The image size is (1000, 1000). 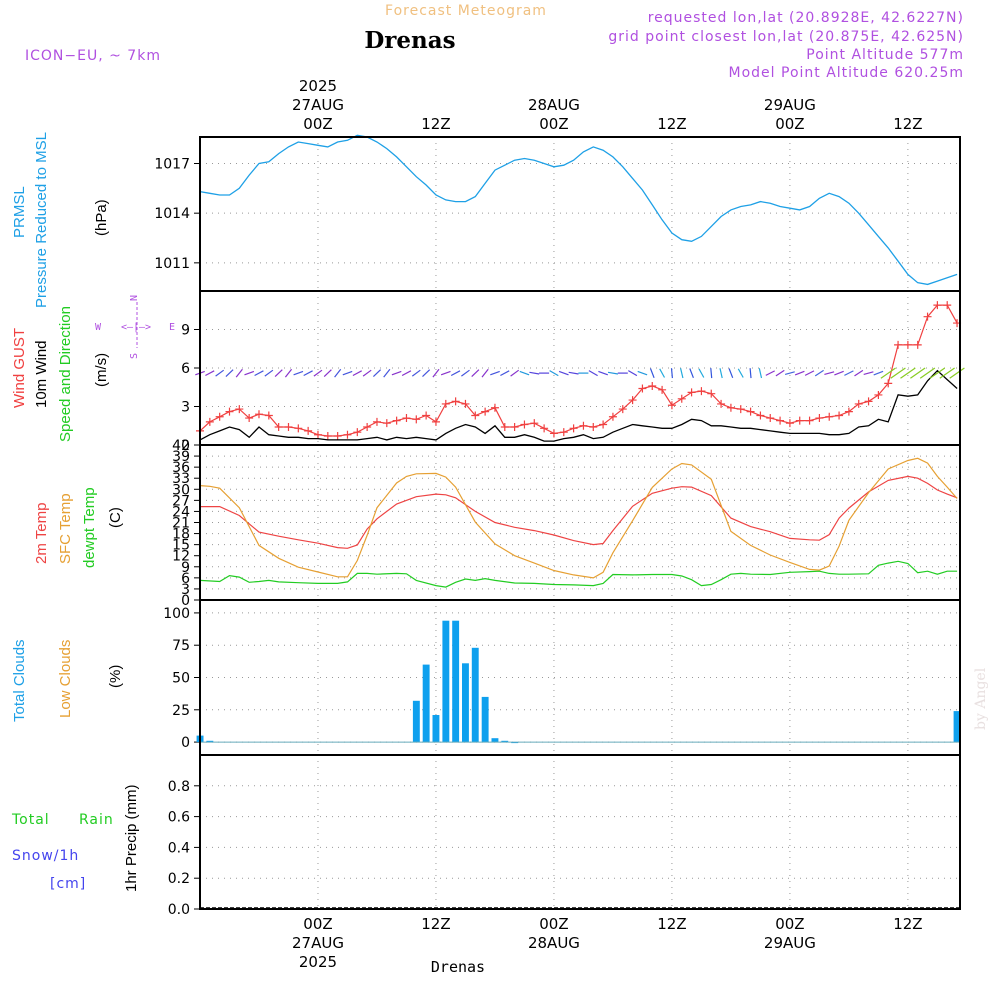 I want to click on time-label: 27AUG, so click(x=318, y=943).